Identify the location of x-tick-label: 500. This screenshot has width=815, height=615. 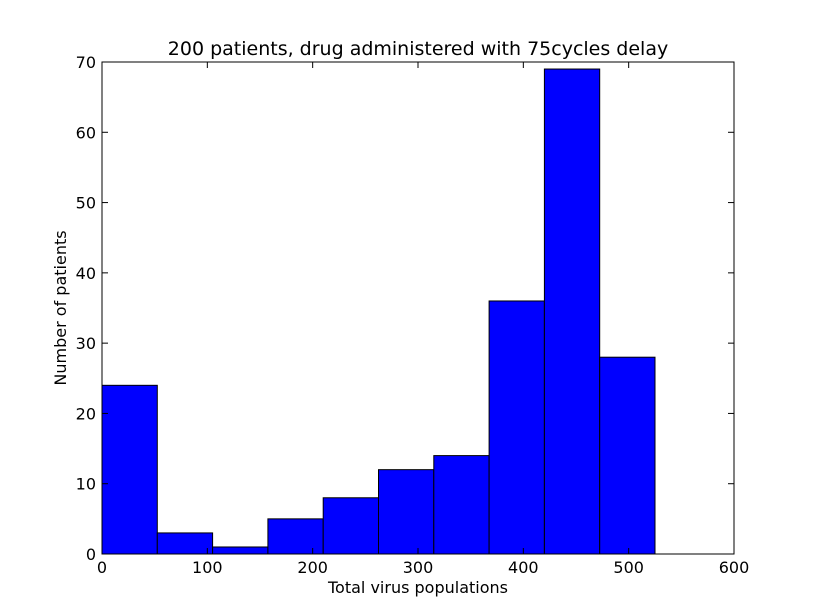
(628, 567).